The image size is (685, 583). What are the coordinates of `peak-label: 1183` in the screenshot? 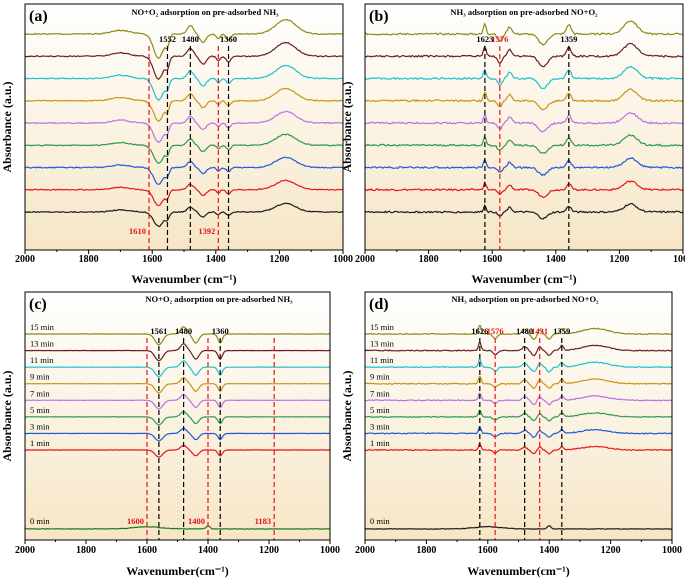 It's located at (263, 521).